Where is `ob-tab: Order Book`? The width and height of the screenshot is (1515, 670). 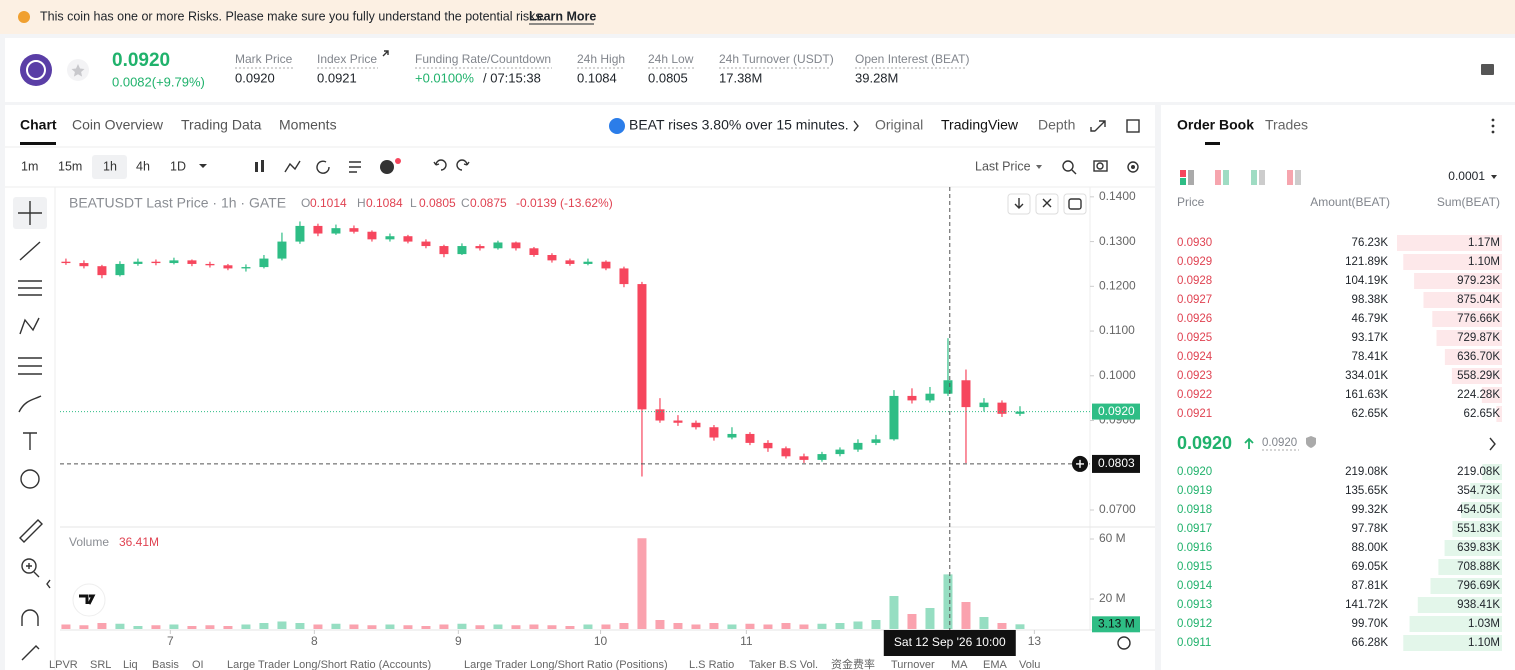 ob-tab: Order Book is located at coordinates (1215, 125).